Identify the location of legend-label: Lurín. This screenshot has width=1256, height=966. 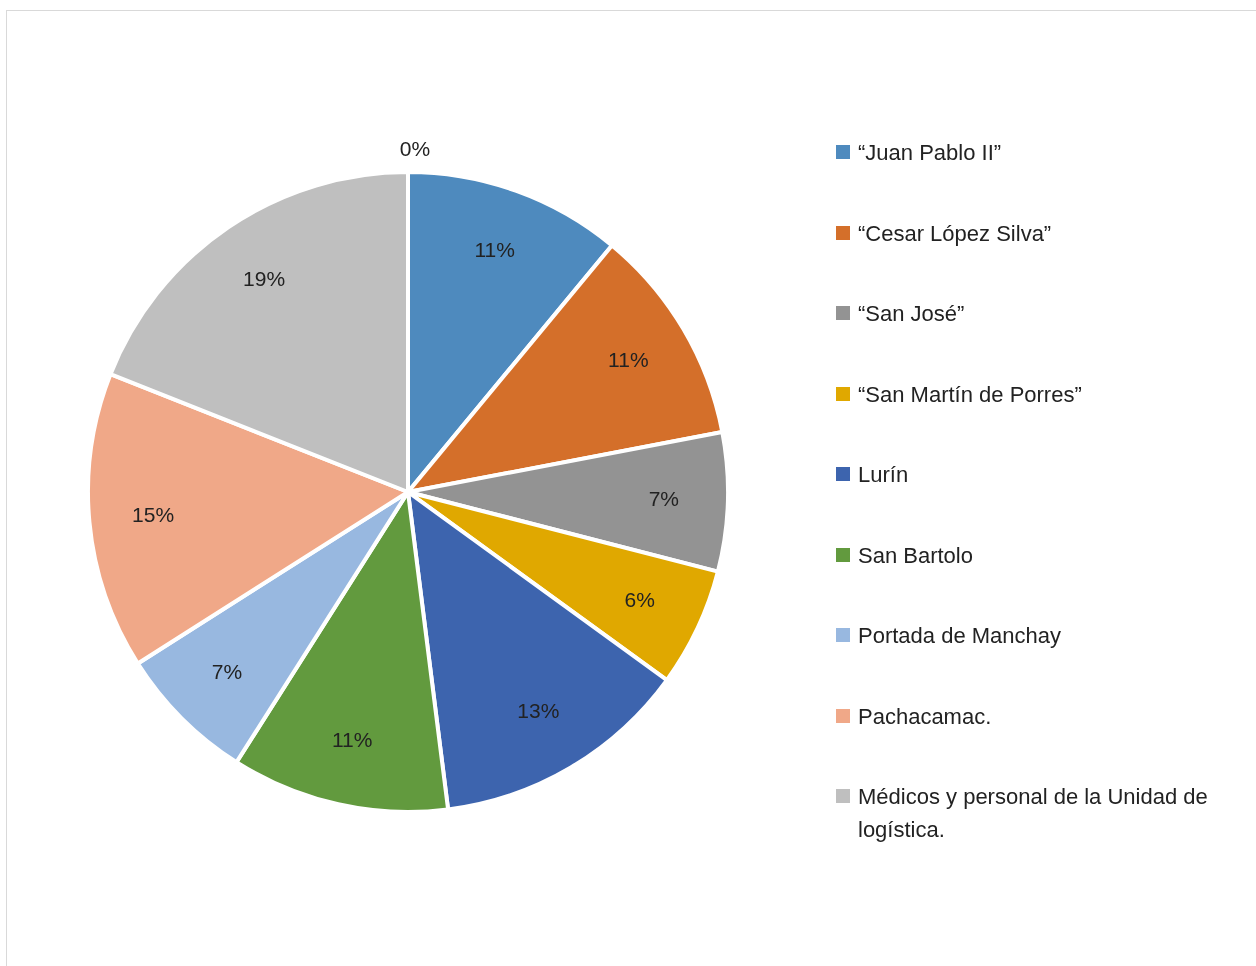
(883, 474).